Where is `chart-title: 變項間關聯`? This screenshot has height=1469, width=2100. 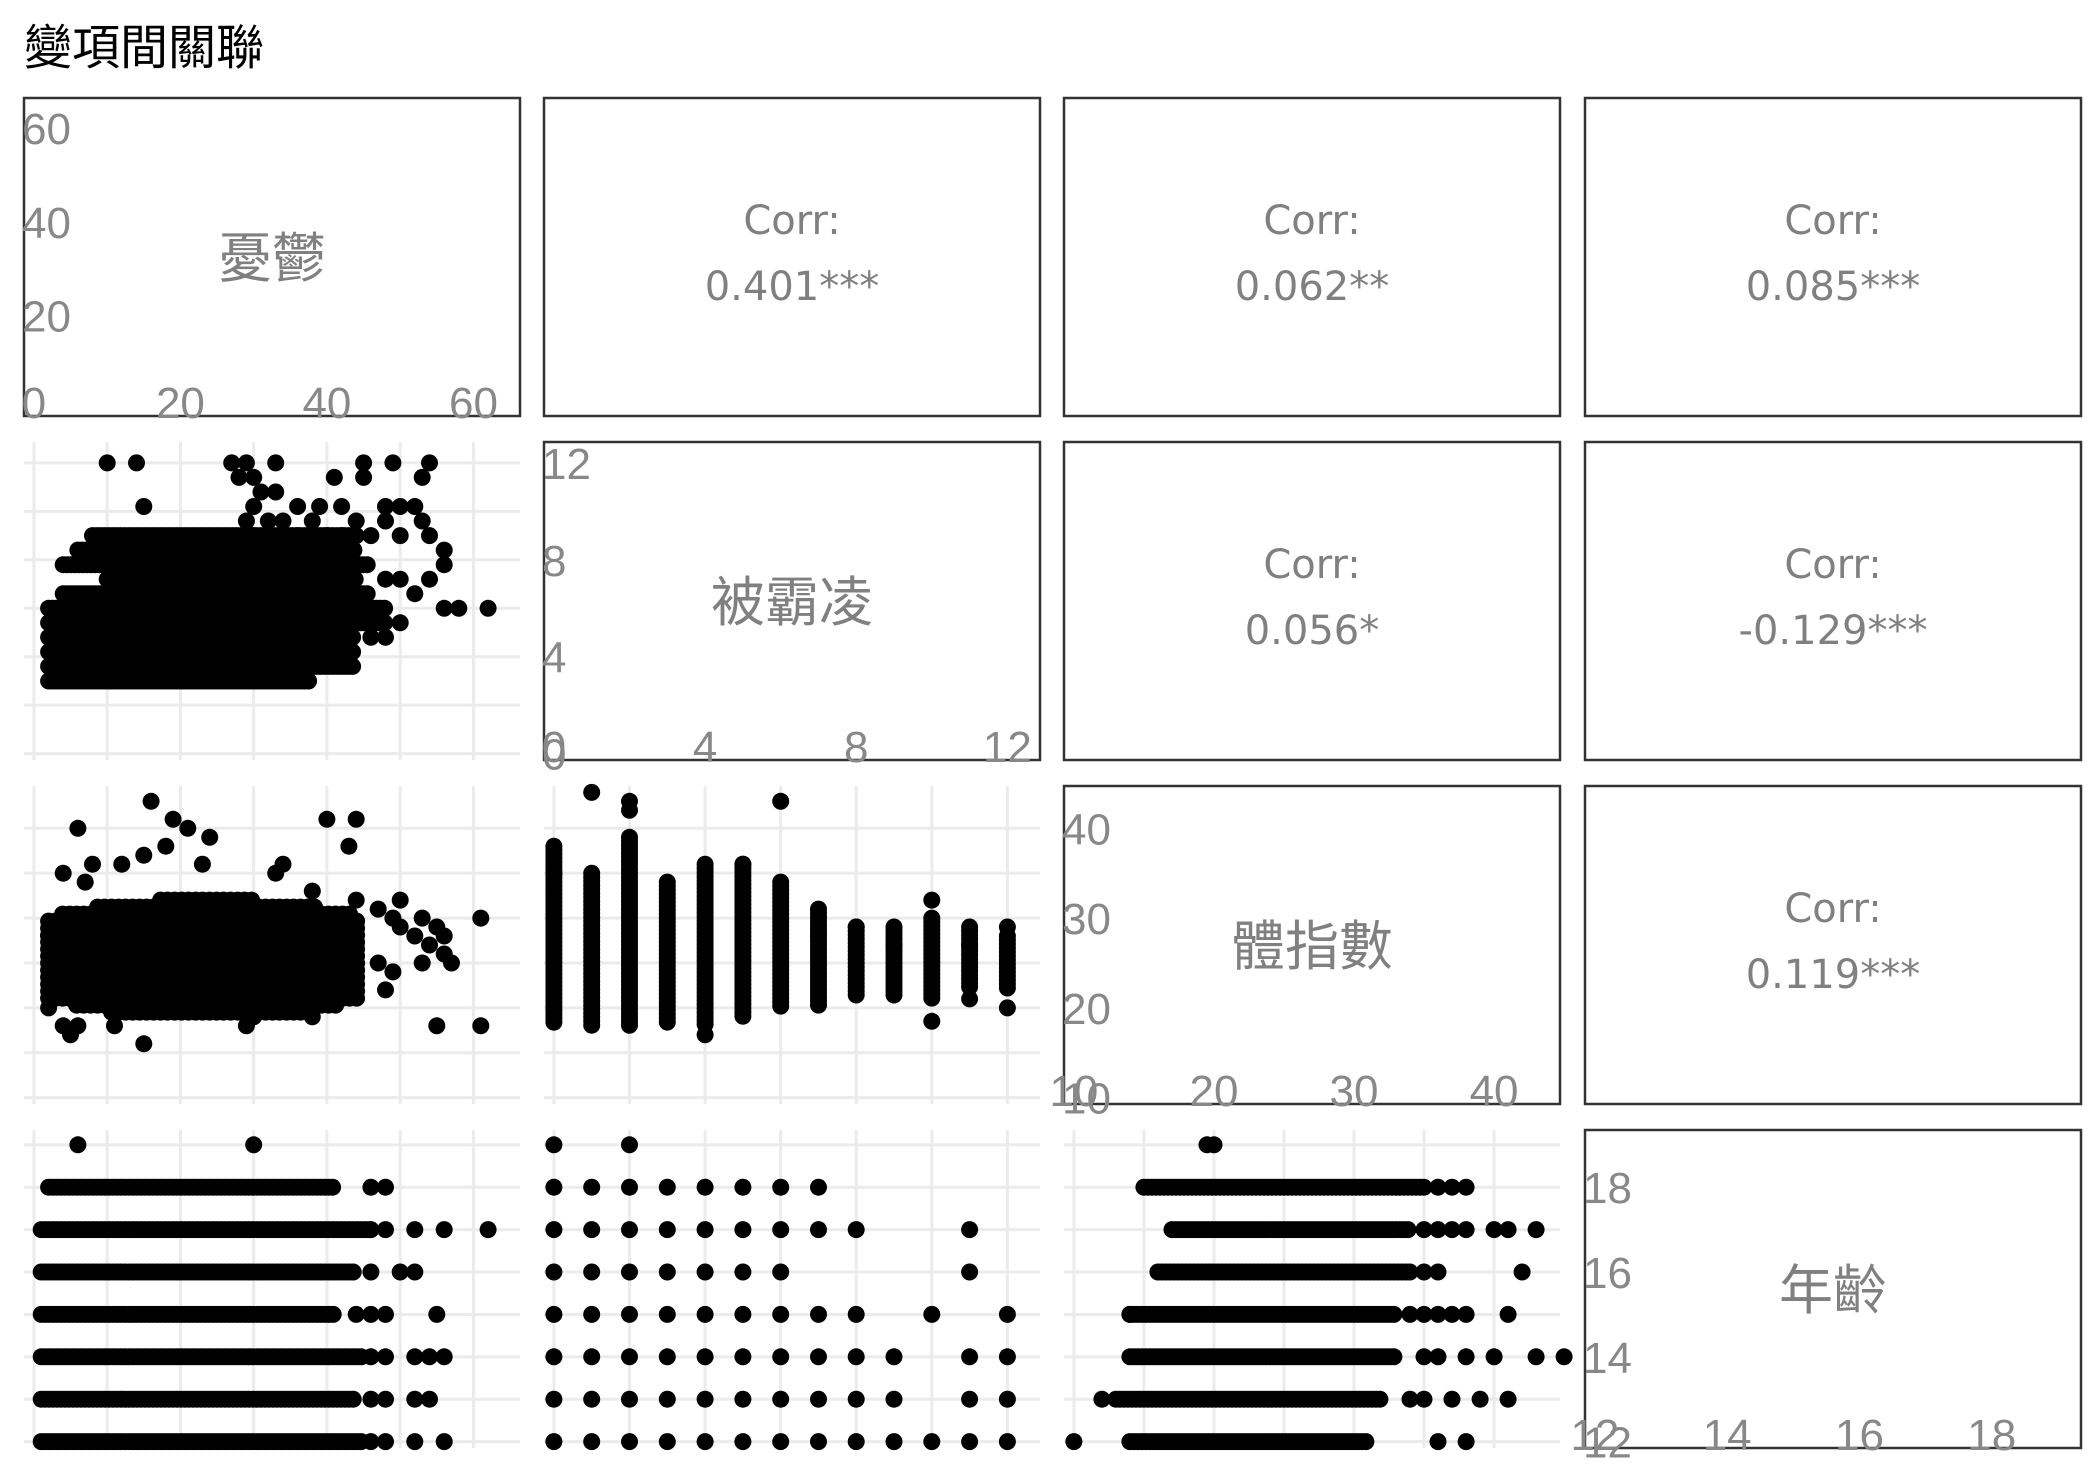
chart-title: 變項間關聯 is located at coordinates (144, 48).